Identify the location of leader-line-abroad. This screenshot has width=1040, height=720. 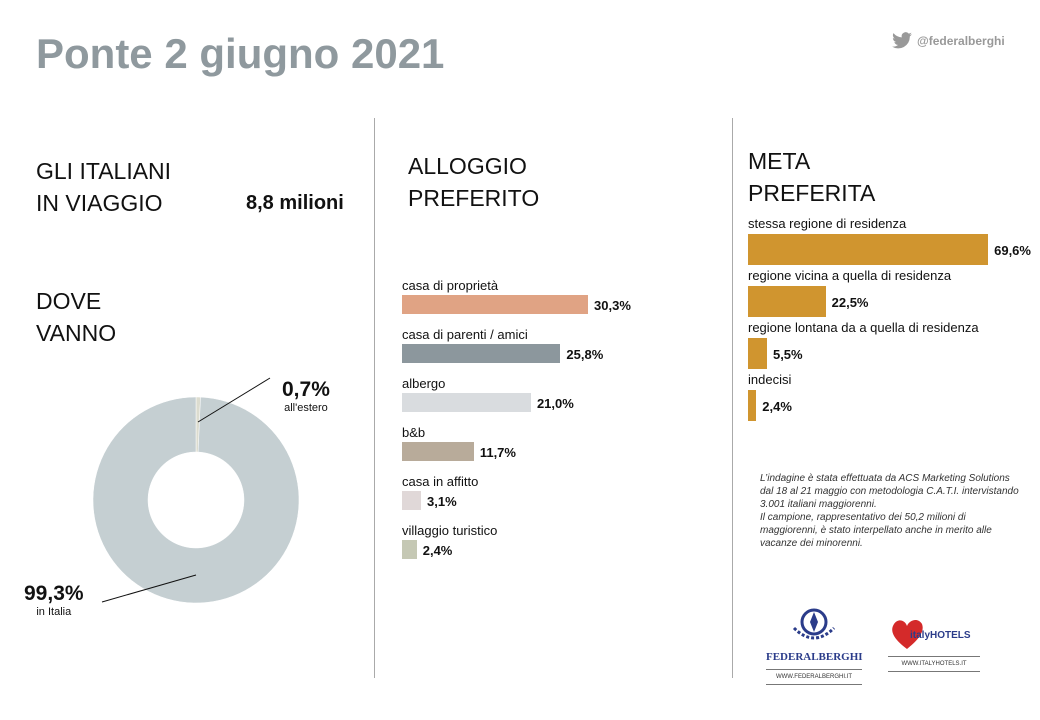
(234, 400).